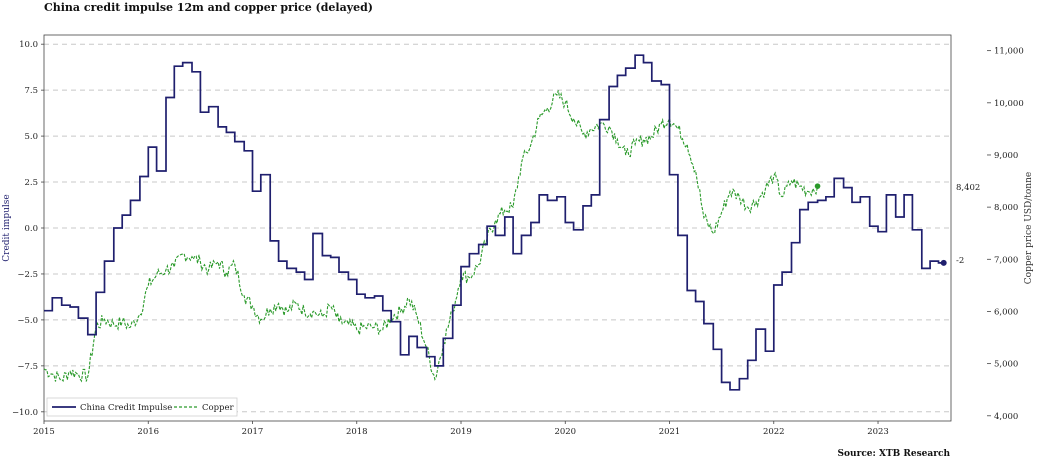 This screenshot has width=1043, height=463. Describe the element at coordinates (7, 227) in the screenshot. I see `left-axis-label: Credit impulse` at that location.